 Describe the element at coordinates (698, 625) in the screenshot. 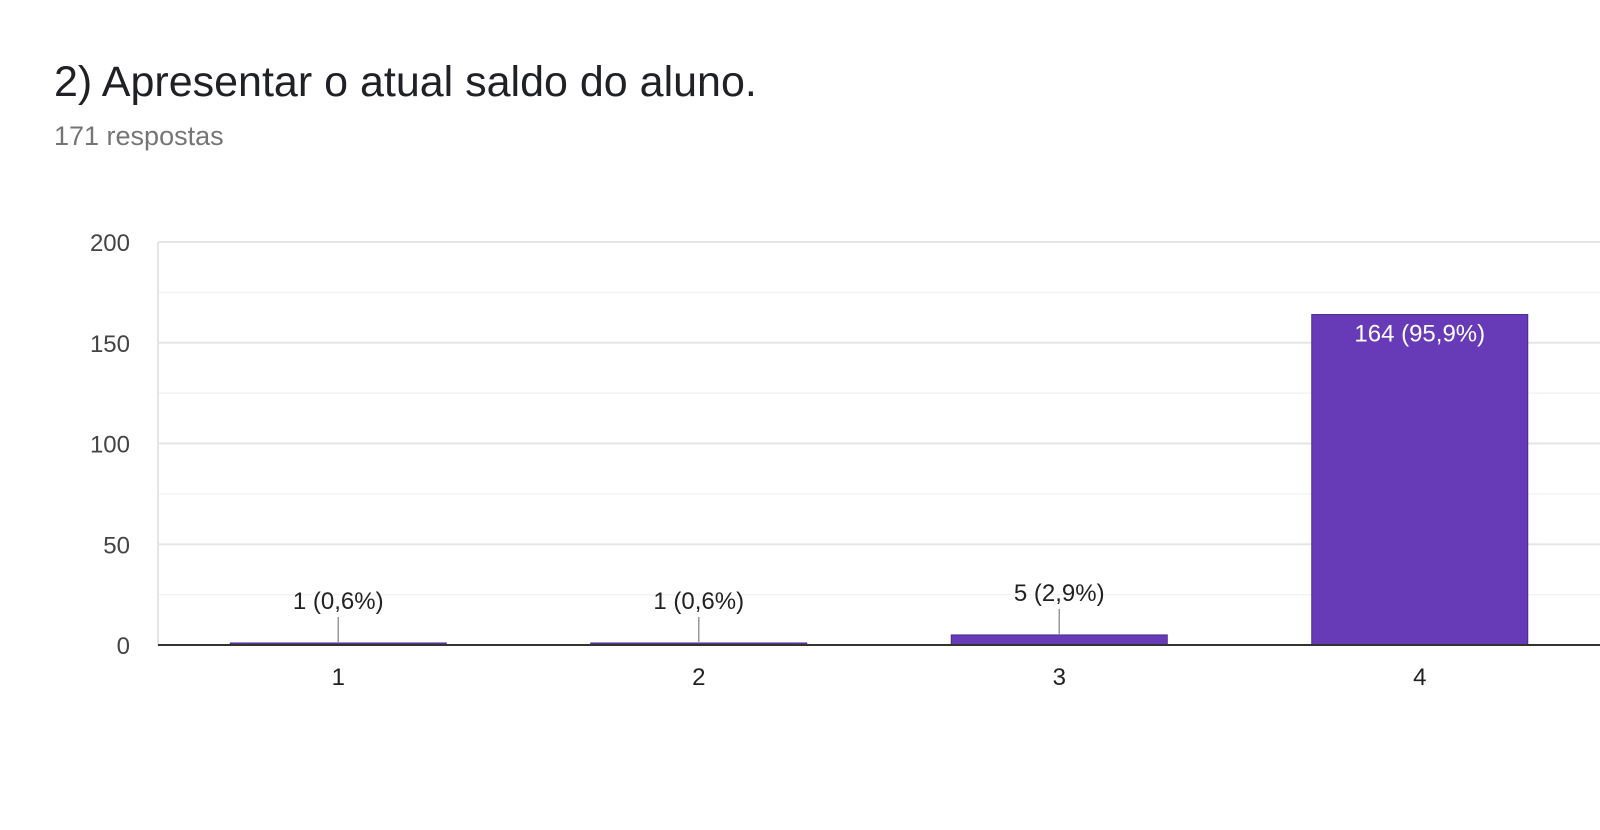

I see `label-leaders` at that location.